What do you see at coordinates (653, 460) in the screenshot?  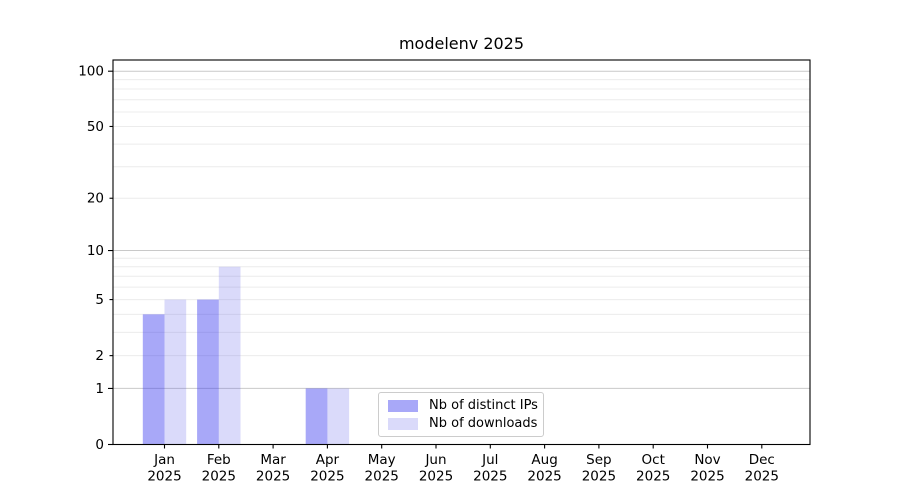 I see `x-tick-label-month: Oct` at bounding box center [653, 460].